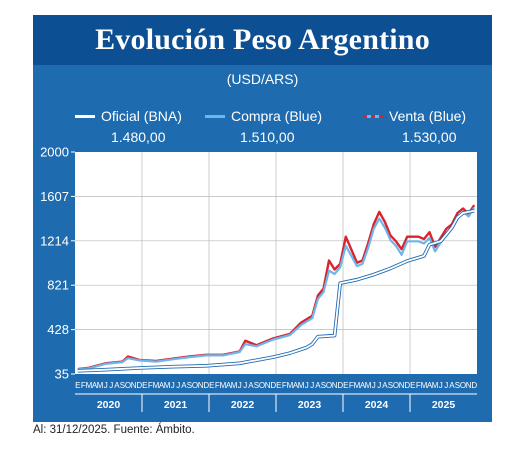 The image size is (520, 455). I want to click on chart-subtitle: (USD/ARS), so click(262, 79).